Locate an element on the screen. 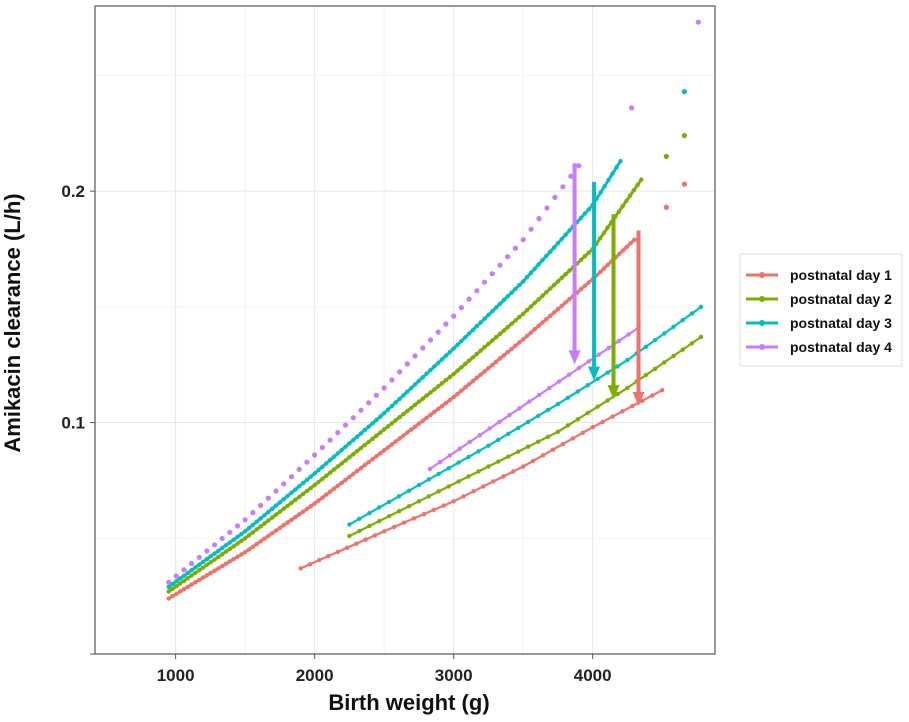 The height and width of the screenshot is (722, 909). y-tick-label: 0.2 is located at coordinates (73, 191).